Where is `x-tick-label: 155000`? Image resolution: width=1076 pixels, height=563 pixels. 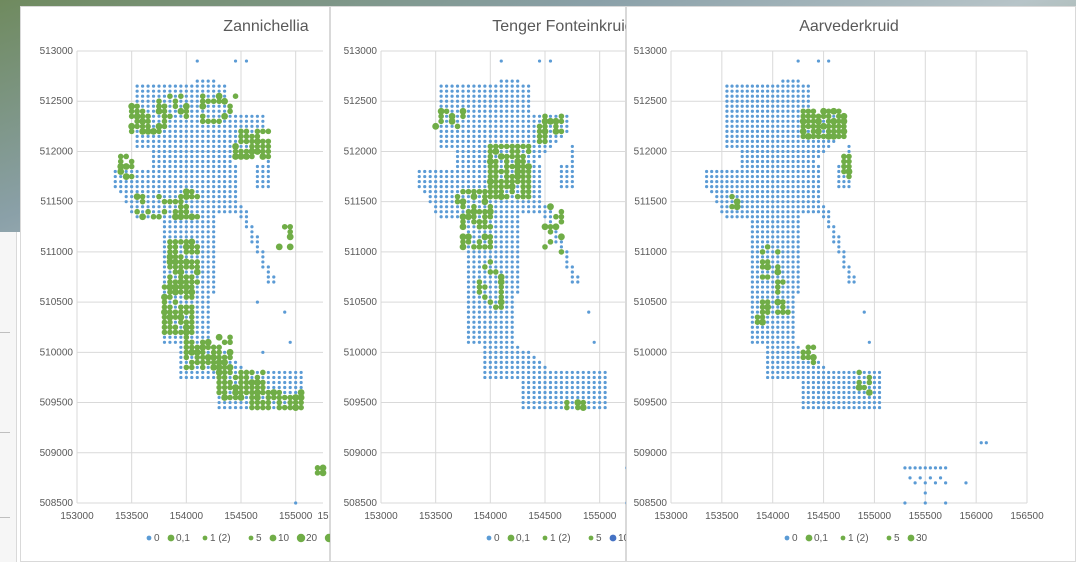 x-tick-label: 155000 is located at coordinates (296, 516).